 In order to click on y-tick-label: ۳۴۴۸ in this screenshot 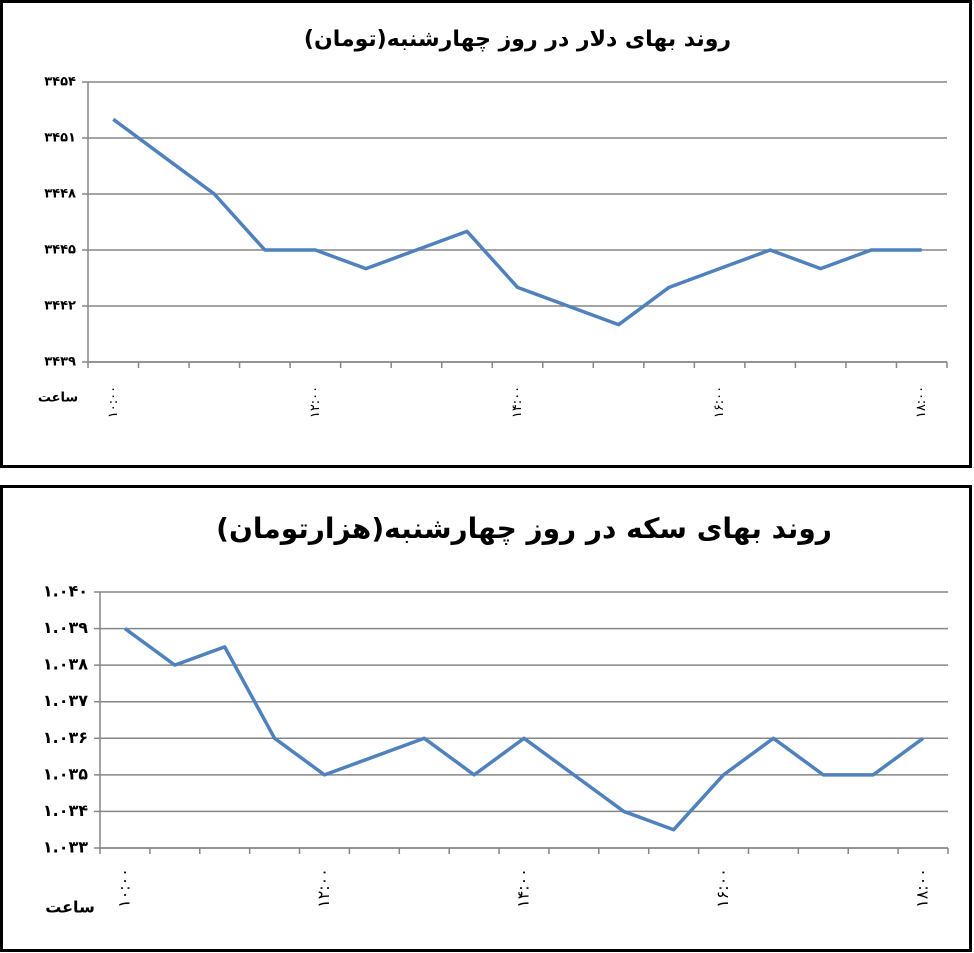, I will do `click(60, 194)`.